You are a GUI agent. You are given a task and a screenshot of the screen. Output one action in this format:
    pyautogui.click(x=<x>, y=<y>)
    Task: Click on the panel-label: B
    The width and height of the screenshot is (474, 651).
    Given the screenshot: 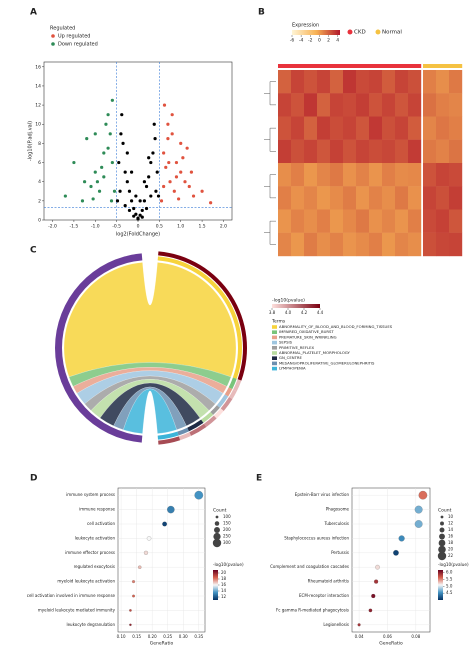 What is the action you would take?
    pyautogui.click(x=261, y=13)
    